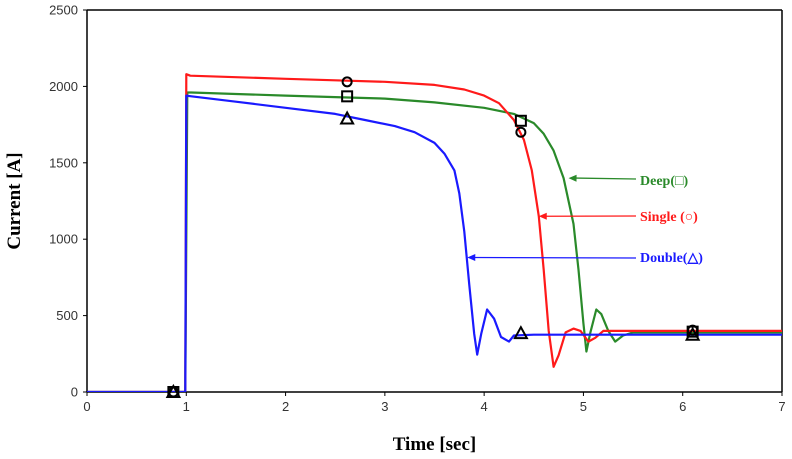  Describe the element at coordinates (781, 406) in the screenshot. I see `x-tick-label: 7` at that location.